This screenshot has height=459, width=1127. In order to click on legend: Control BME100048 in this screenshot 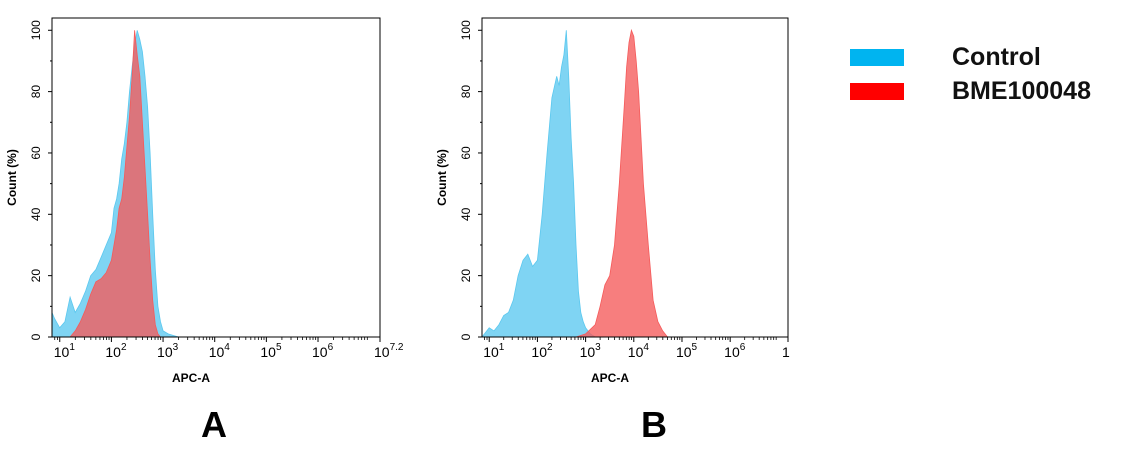, I will do `click(970, 74)`.